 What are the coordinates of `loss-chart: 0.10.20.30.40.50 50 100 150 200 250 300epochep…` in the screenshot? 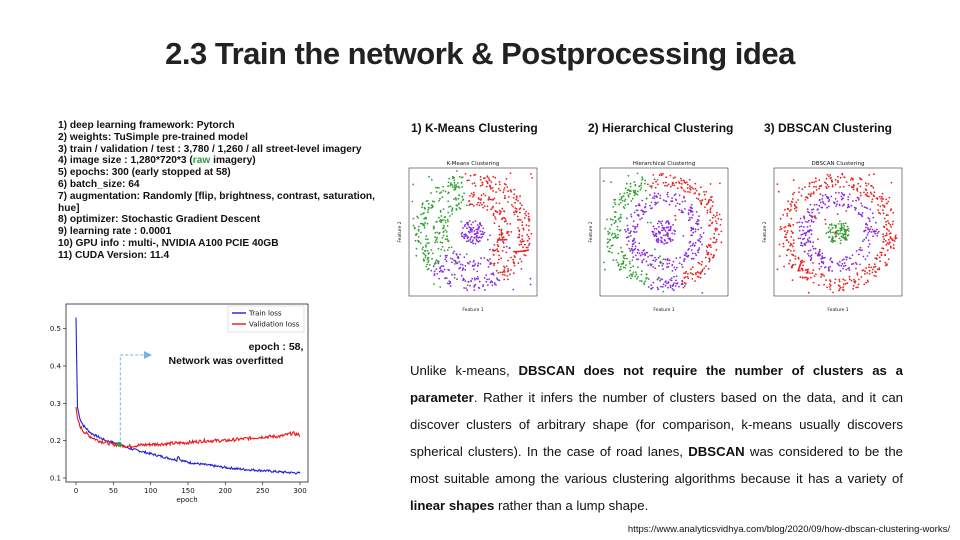 It's located at (179, 403).